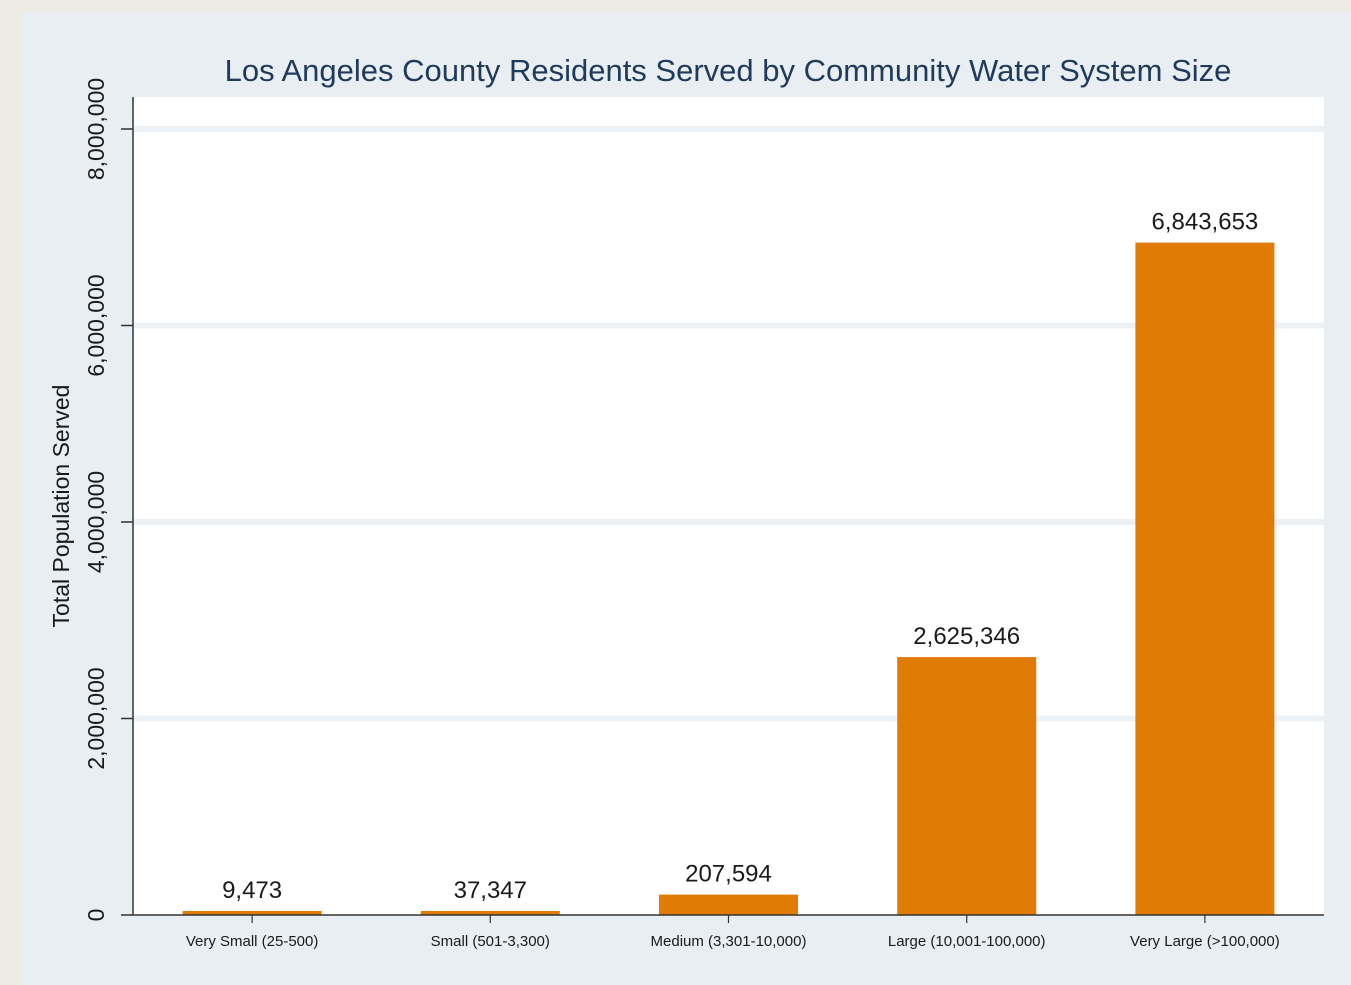 This screenshot has height=985, width=1351. I want to click on x-tick-label: Medium (3,301-10,000), so click(729, 941).